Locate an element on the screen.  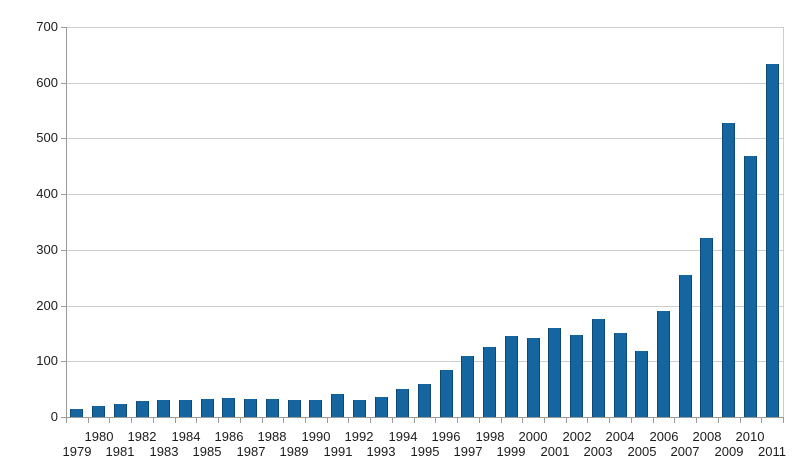
x-axis-tick-label: 1979 is located at coordinates (77, 451).